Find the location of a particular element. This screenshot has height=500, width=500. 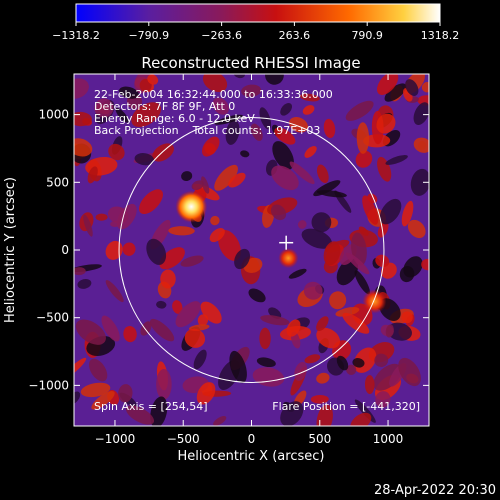

colorbar-tick-label: −1318.2 is located at coordinates (76, 35).